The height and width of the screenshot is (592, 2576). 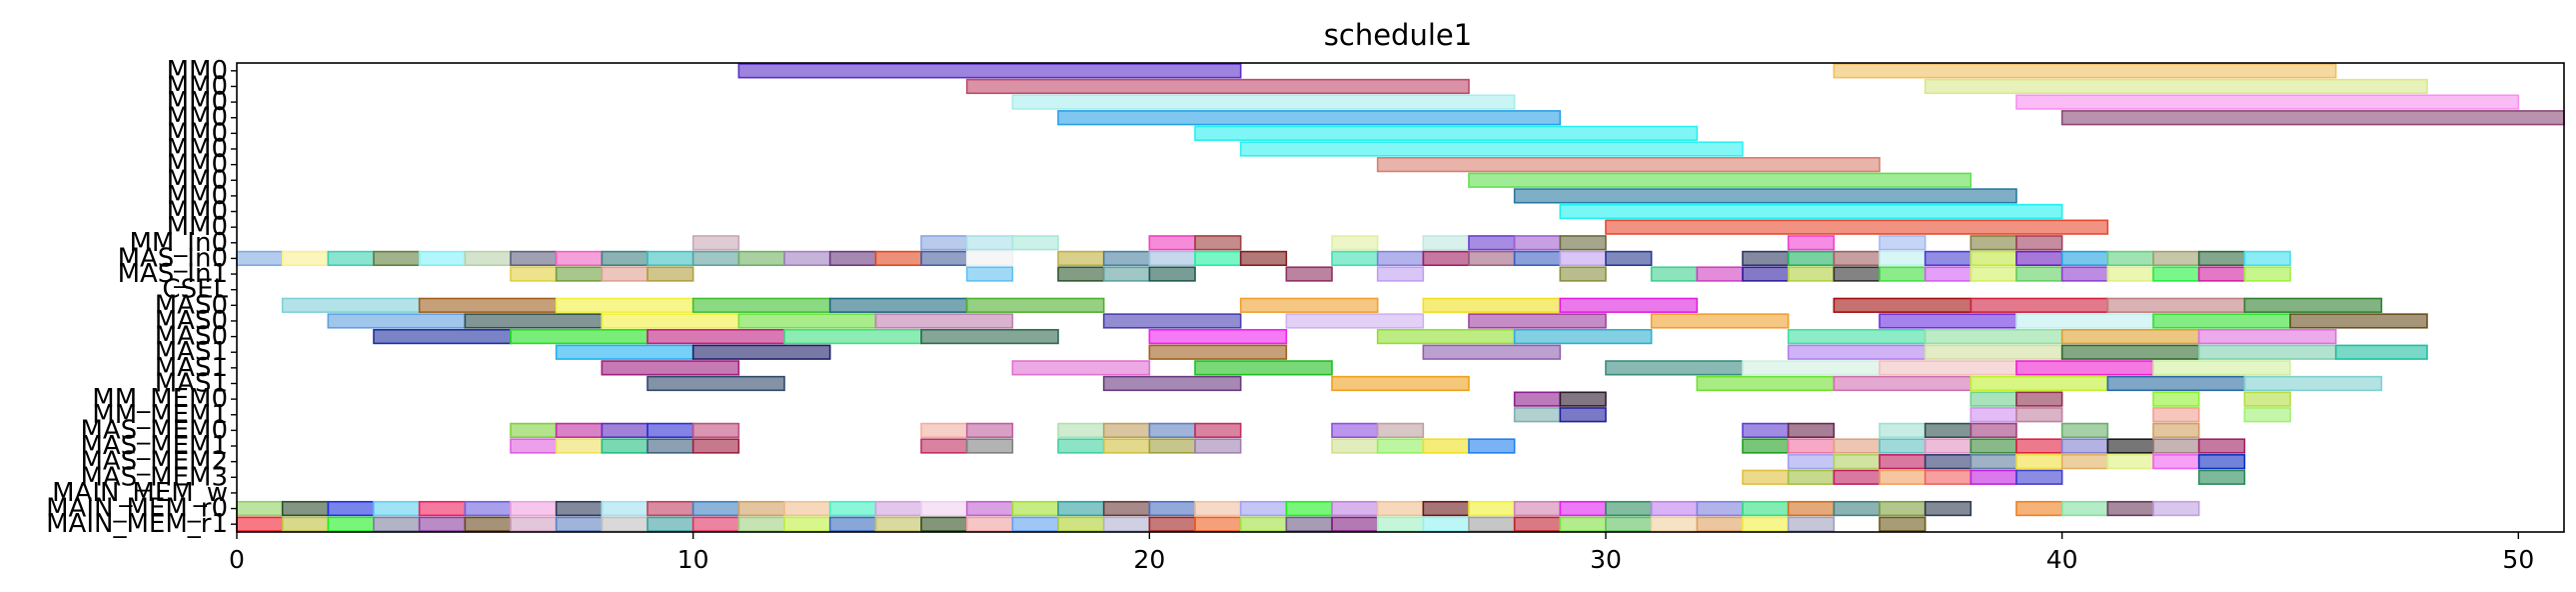 I want to click on y-tick-label: MAS_MEM0, so click(x=154, y=430).